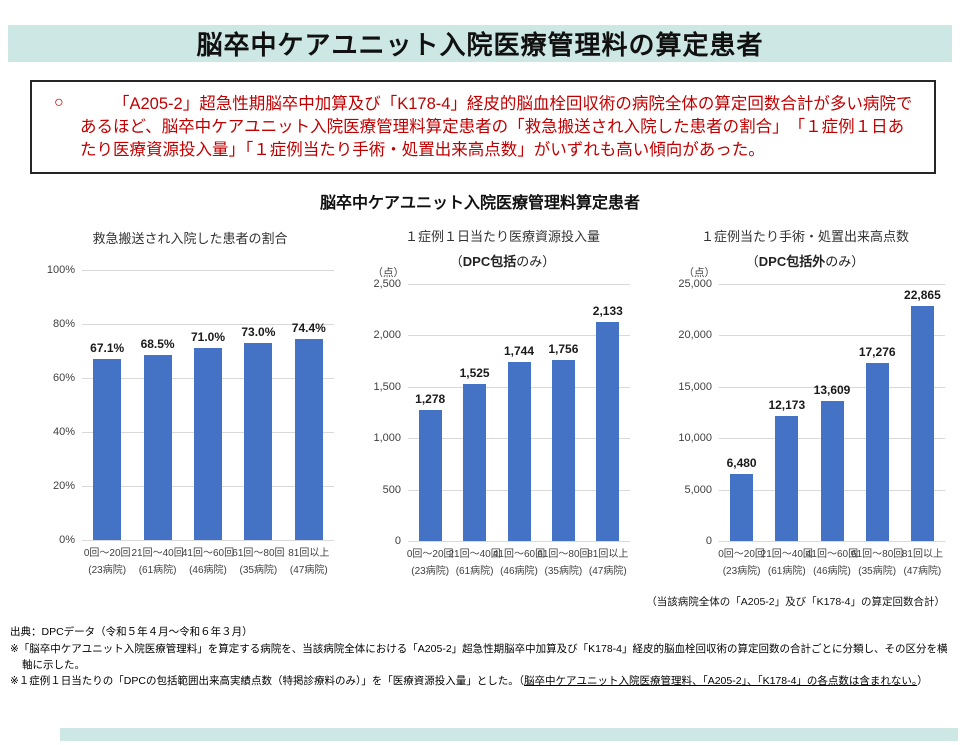  What do you see at coordinates (786, 555) in the screenshot?
I see `x-category-range: 21回～40回` at bounding box center [786, 555].